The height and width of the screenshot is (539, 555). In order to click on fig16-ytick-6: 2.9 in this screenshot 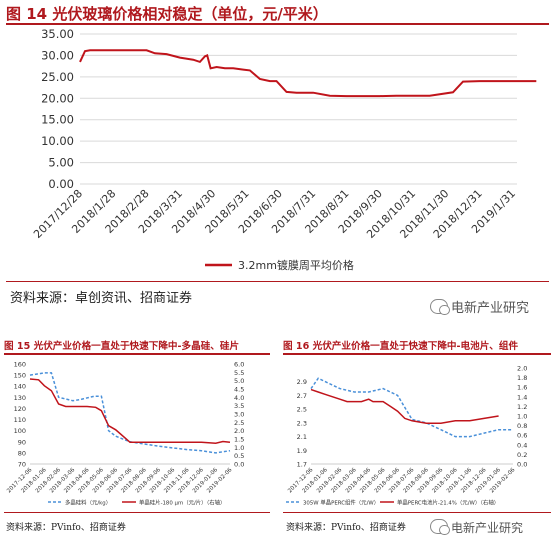, I will do `click(302, 382)`.